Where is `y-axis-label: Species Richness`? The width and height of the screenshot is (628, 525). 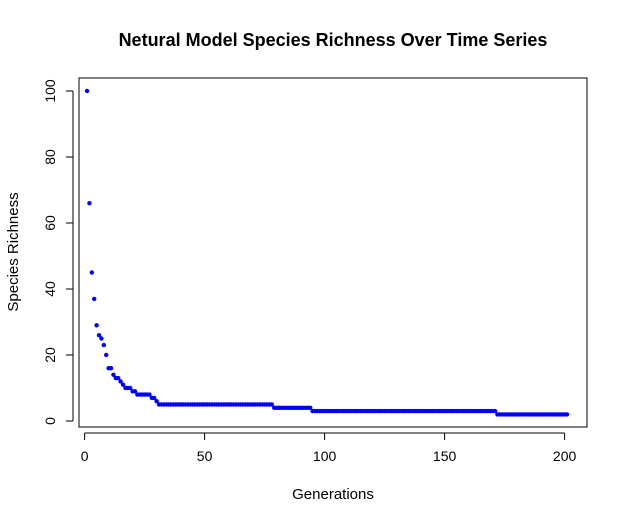 y-axis-label: Species Richness is located at coordinates (13, 251).